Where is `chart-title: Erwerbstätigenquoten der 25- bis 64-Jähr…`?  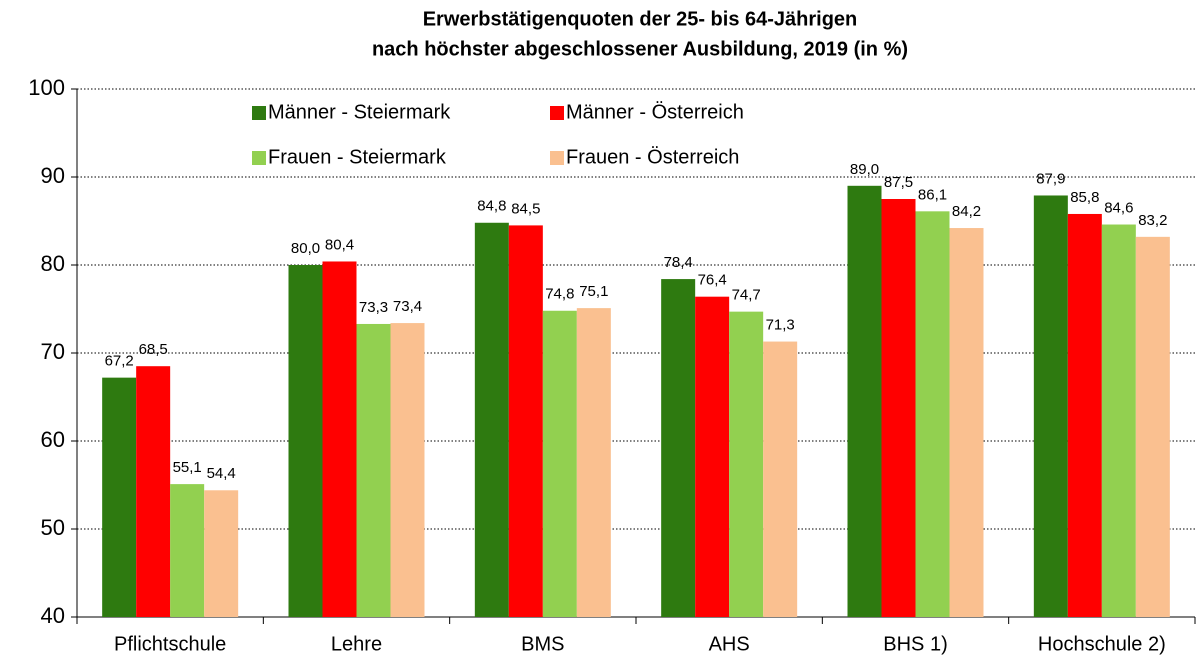 chart-title: Erwerbstätigenquoten der 25- bis 64-Jähr… is located at coordinates (640, 19).